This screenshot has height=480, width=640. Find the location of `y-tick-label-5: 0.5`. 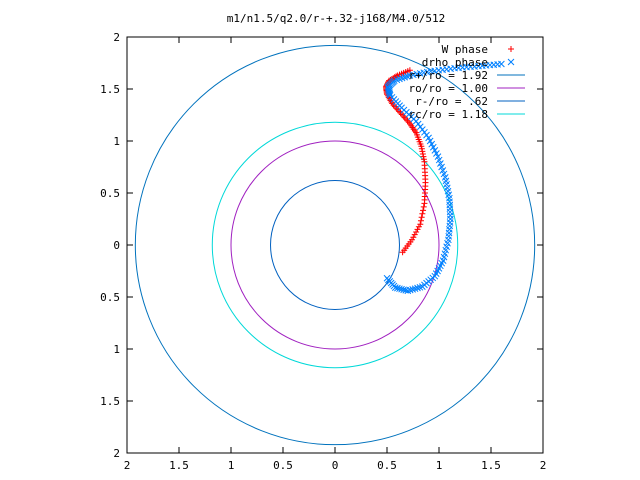

y-tick-label-5: 0.5 is located at coordinates (110, 297).